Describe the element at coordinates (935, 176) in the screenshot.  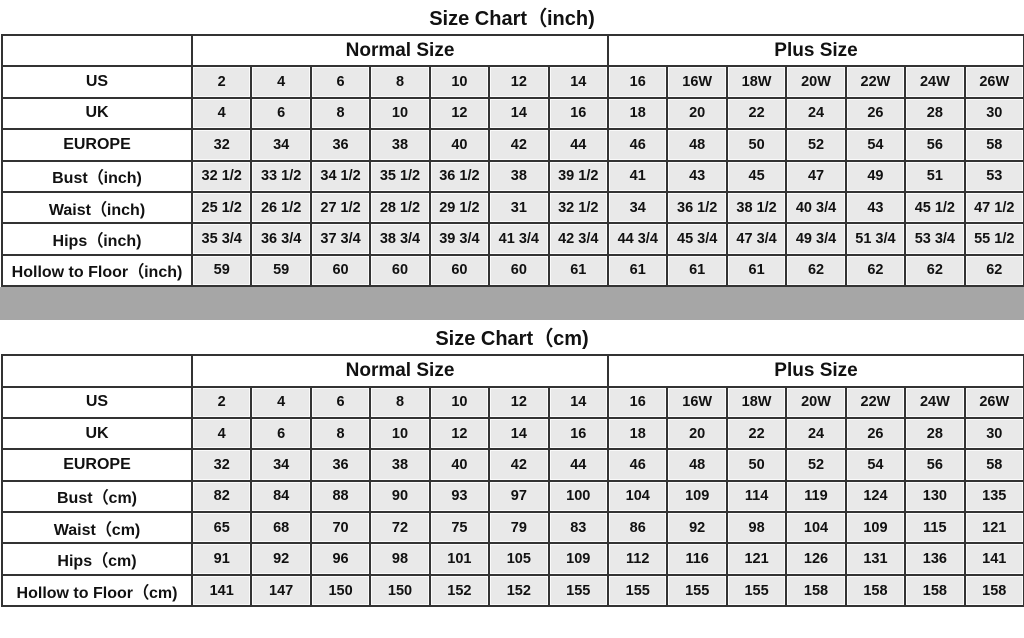
I see `value-cell: 51` at that location.